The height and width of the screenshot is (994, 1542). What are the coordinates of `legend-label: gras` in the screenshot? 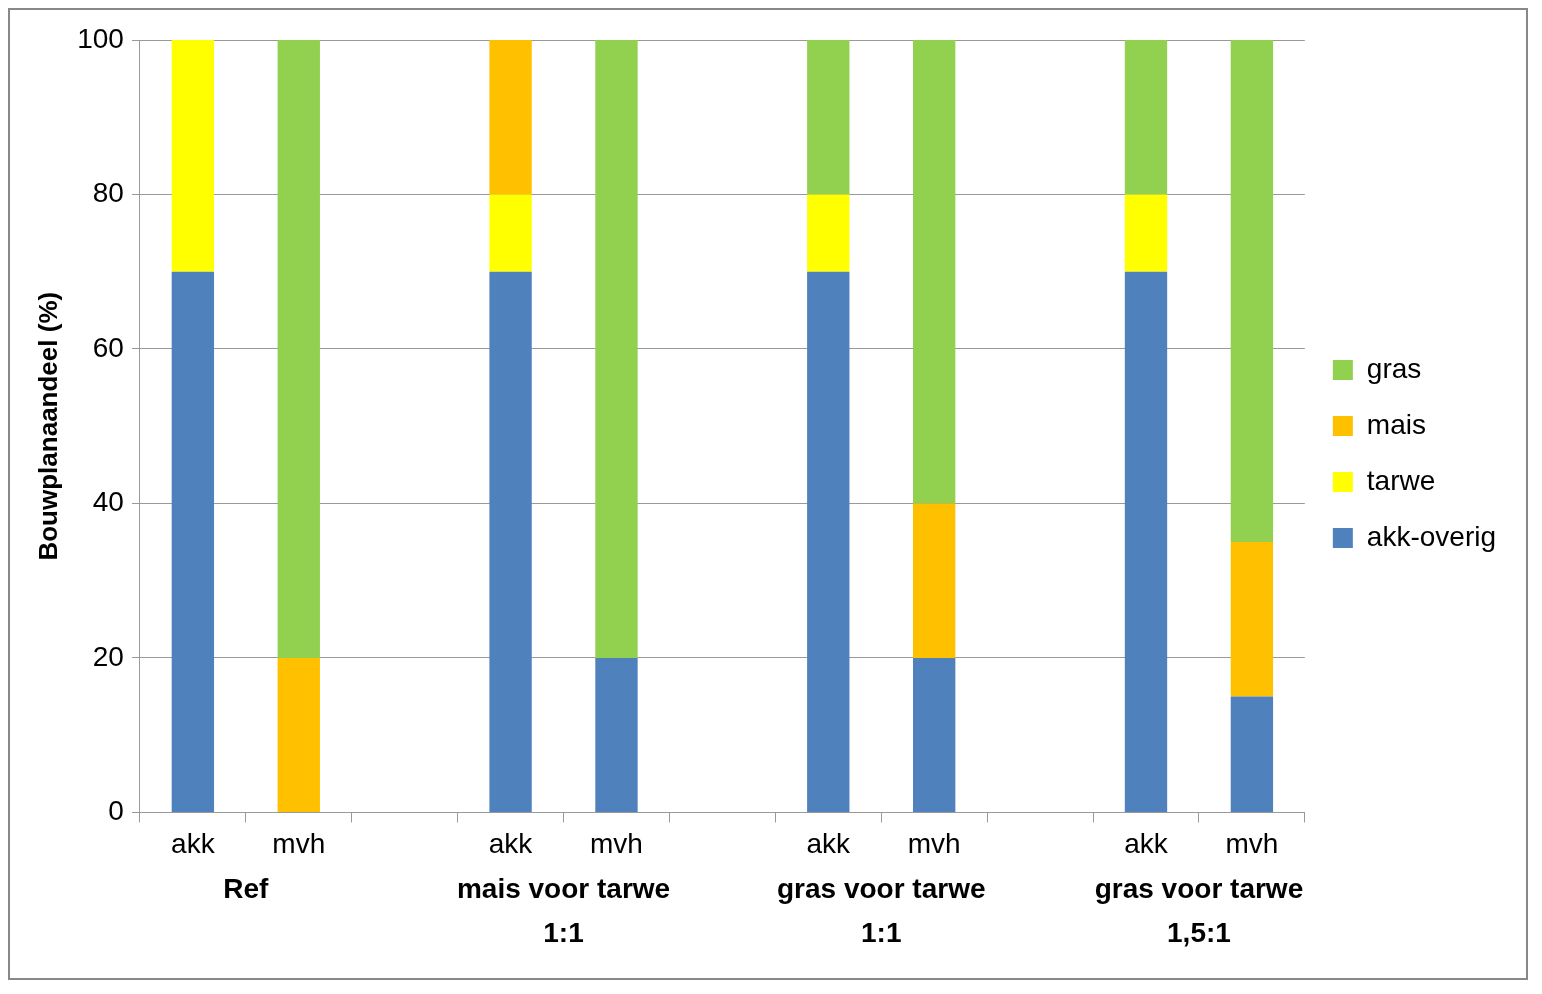 It's located at (1394, 368).